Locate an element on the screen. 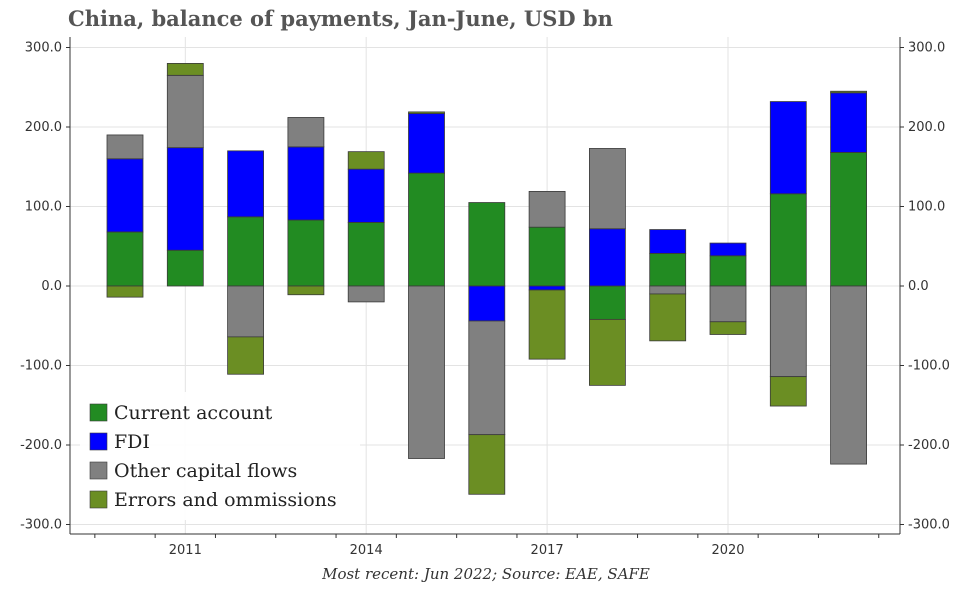 The height and width of the screenshot is (589, 972). bar-other-capital-flows-2019 is located at coordinates (668, 290).